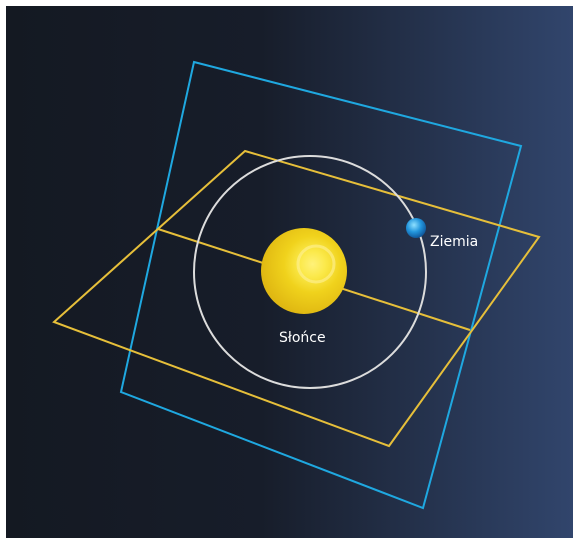 The height and width of the screenshot is (544, 579). What do you see at coordinates (302, 338) in the screenshot?
I see `sun-label: Słońce` at bounding box center [302, 338].